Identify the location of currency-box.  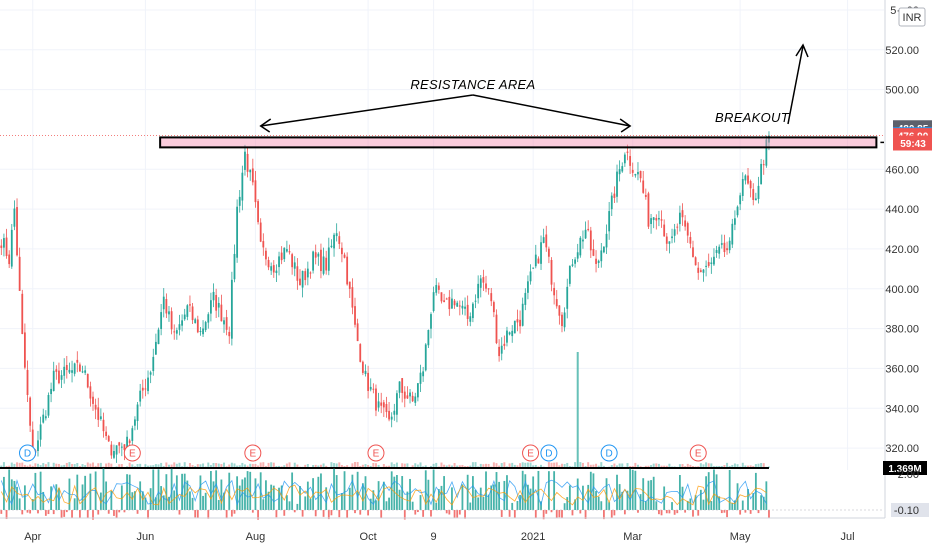
(912, 17).